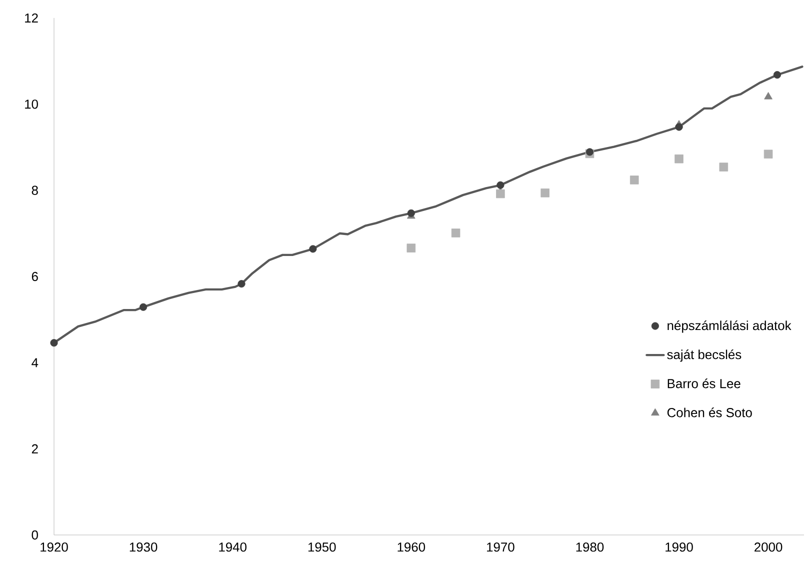 This screenshot has height=578, width=806. Describe the element at coordinates (35, 535) in the screenshot. I see `y-tick-label: 0` at that location.